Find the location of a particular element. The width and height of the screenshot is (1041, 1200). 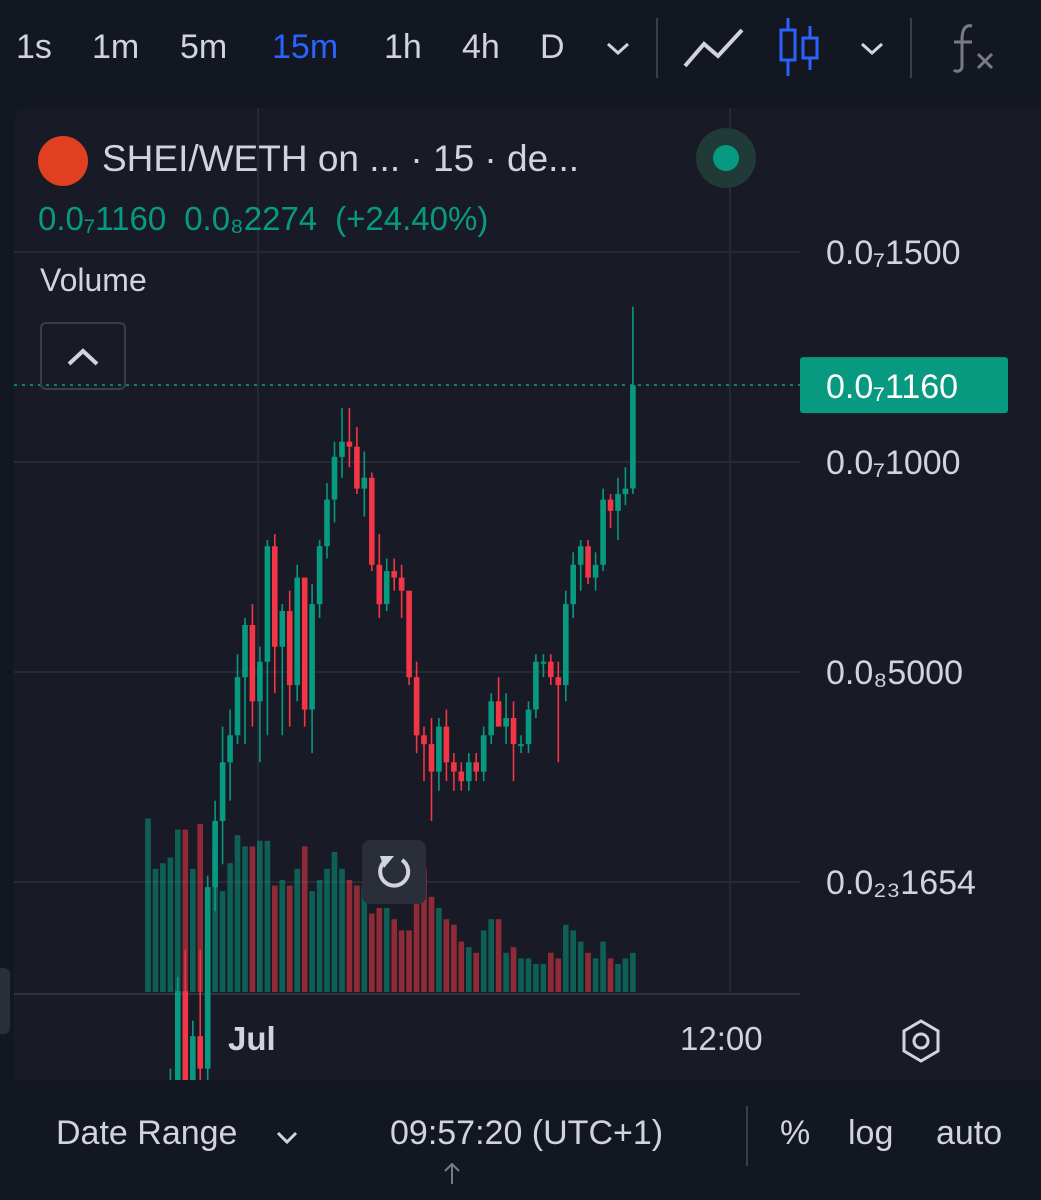

date-range-button: Date Range is located at coordinates (147, 1133).